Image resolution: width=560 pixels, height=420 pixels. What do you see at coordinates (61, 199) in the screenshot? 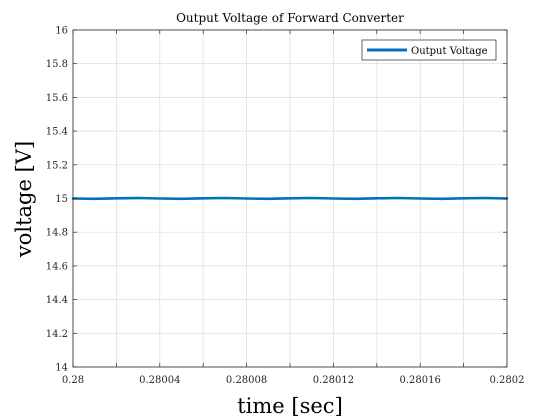
I see `y-tick-label: 15` at bounding box center [61, 199].